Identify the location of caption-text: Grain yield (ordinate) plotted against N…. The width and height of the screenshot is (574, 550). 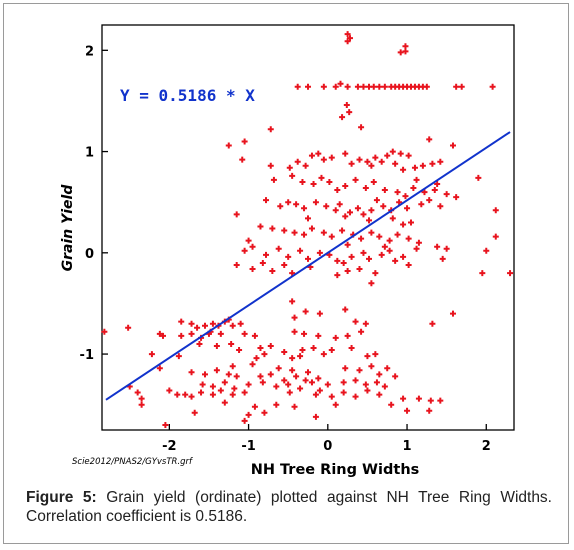
(289, 507).